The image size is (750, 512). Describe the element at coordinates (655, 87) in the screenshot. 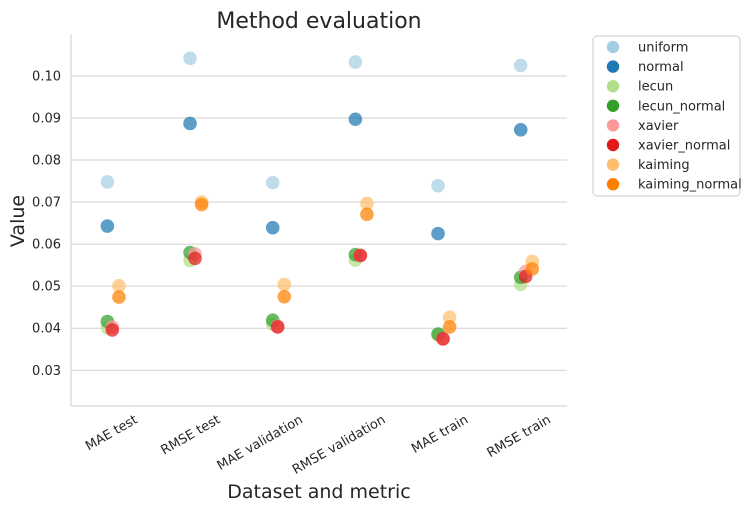

I see `legend-label: lecun` at that location.